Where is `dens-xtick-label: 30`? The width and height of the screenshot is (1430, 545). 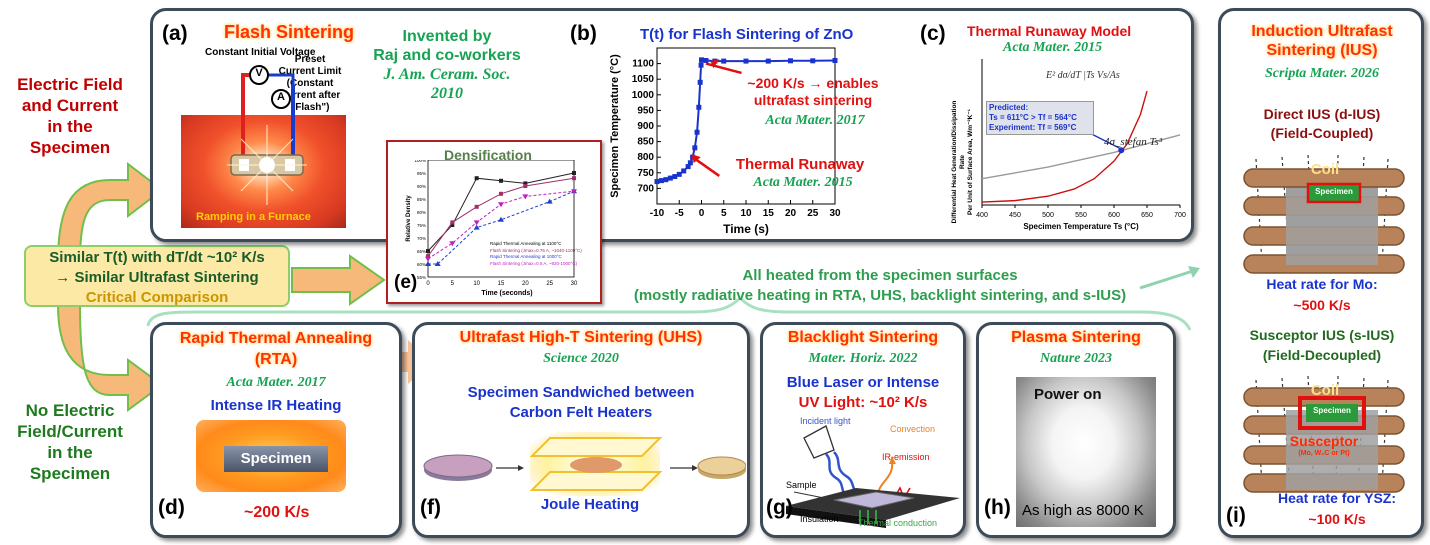
dens-xtick-label: 30 is located at coordinates (574, 284).